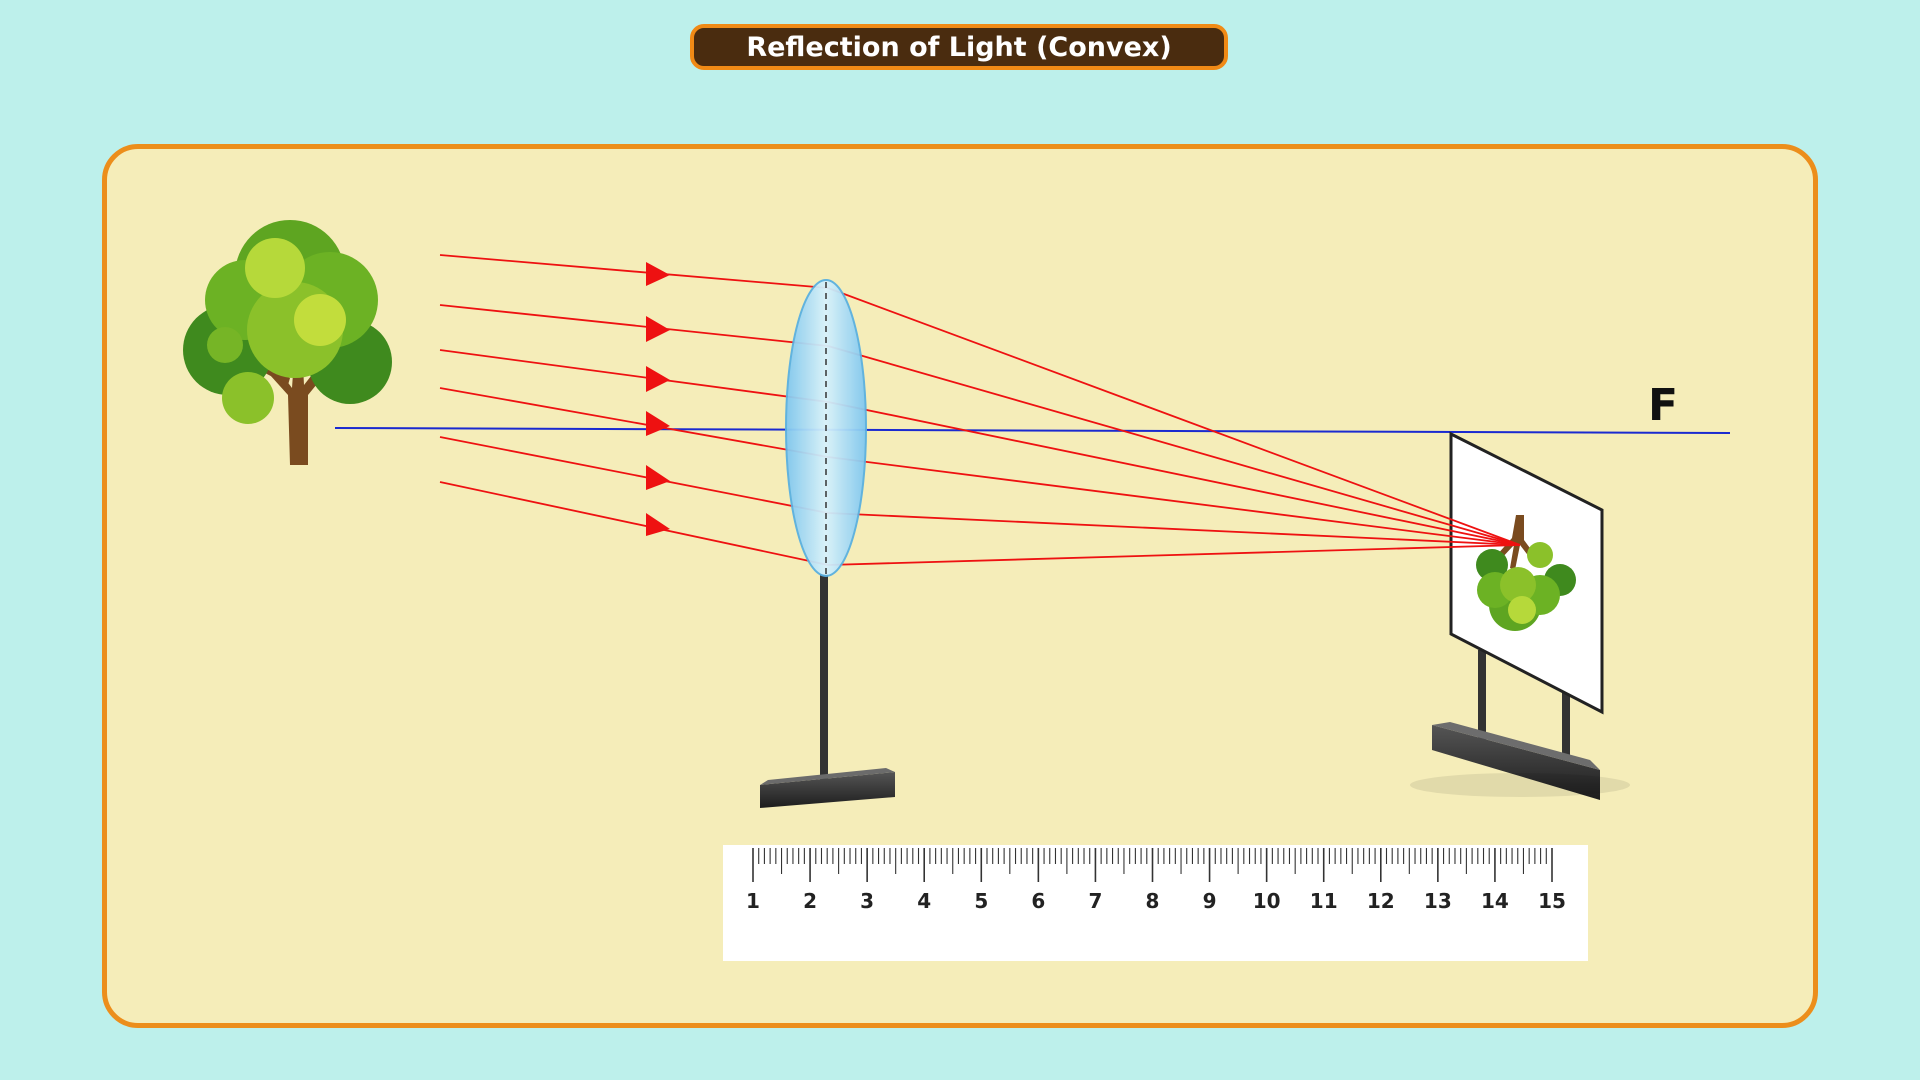 The width and height of the screenshot is (1920, 1080). Describe the element at coordinates (981, 901) in the screenshot. I see `ruler-label: 5` at that location.